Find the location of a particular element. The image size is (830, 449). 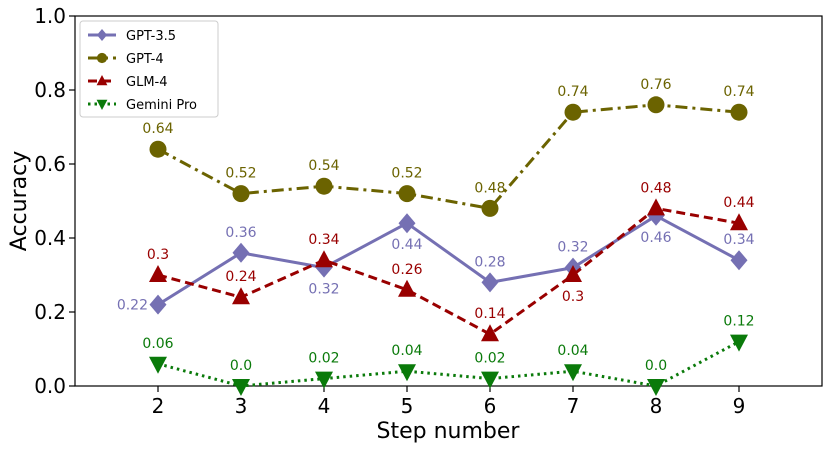

data-label-gpt-3-5: 0.34 is located at coordinates (738, 240).